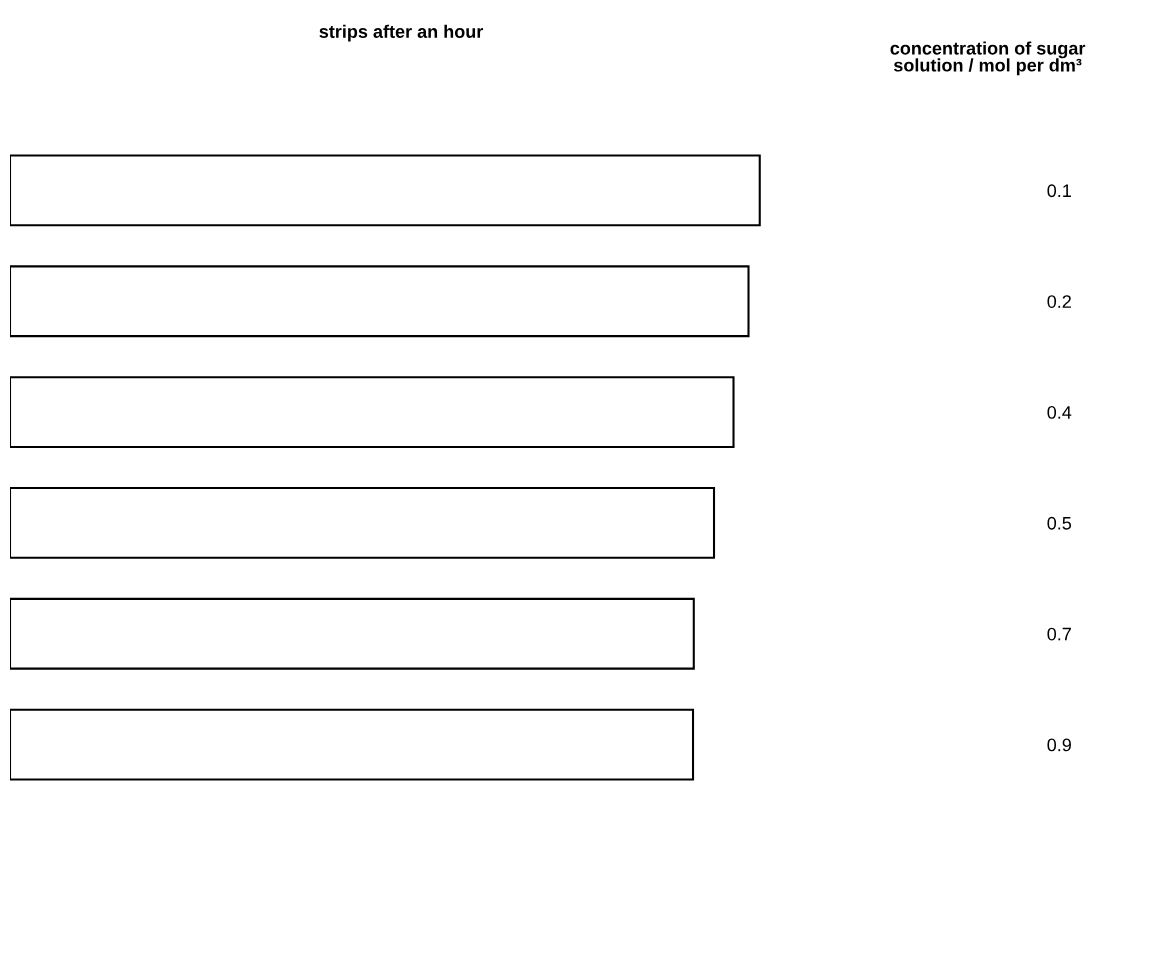  I want to click on chart-title: strips after an hour, so click(401, 33).